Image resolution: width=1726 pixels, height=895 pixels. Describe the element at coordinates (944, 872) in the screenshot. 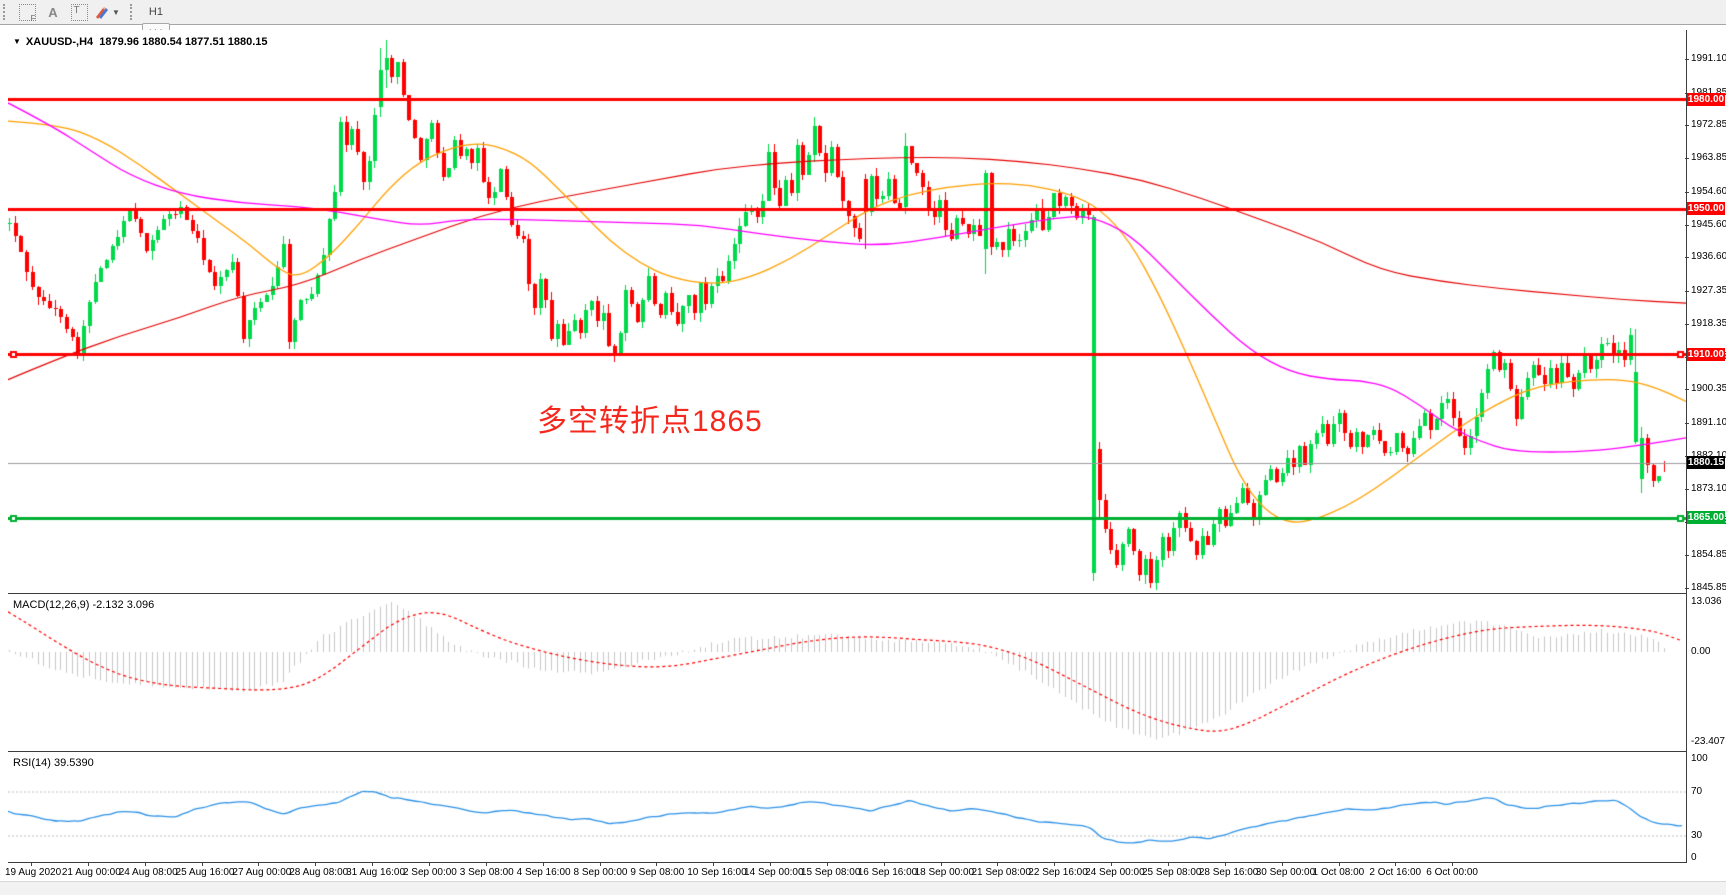

I see `date-label: 18 Sep 00:00` at that location.